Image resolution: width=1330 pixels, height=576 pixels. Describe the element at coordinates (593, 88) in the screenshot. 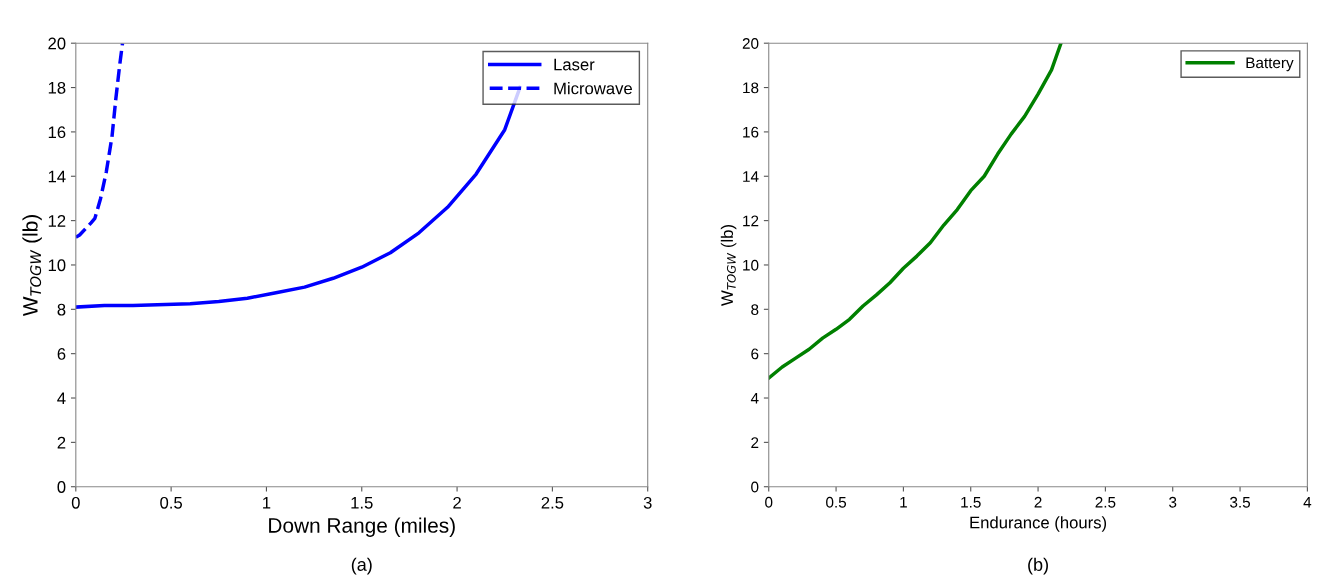

I see `legend-label: Microwave` at that location.